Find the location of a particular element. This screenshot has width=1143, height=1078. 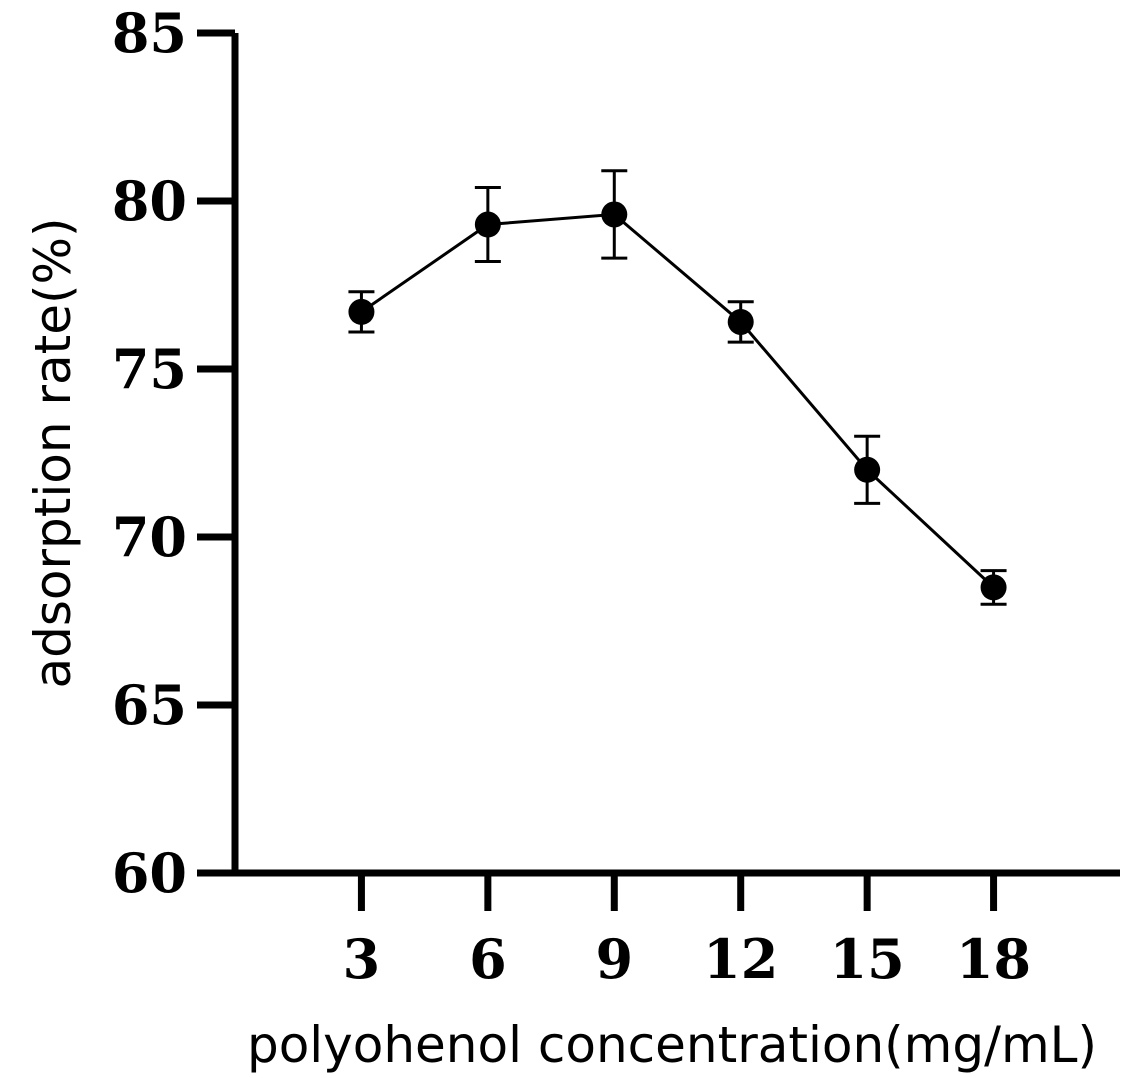

x-ticks: 3 6 9 12 15 18 is located at coordinates (687, 932).